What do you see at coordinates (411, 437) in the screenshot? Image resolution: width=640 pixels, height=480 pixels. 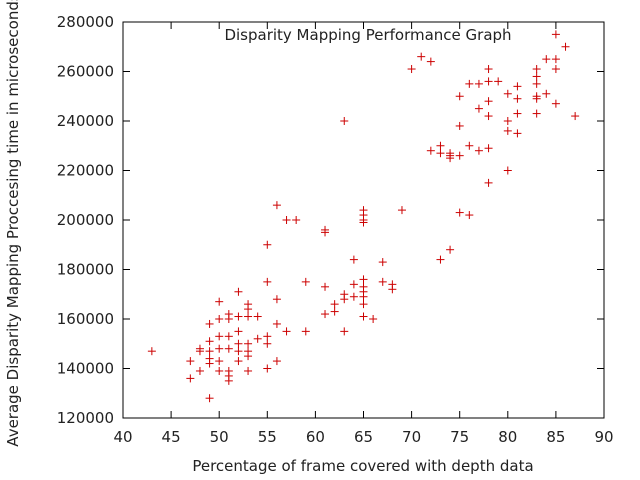 I see `x-tick-label: 70` at bounding box center [411, 437].